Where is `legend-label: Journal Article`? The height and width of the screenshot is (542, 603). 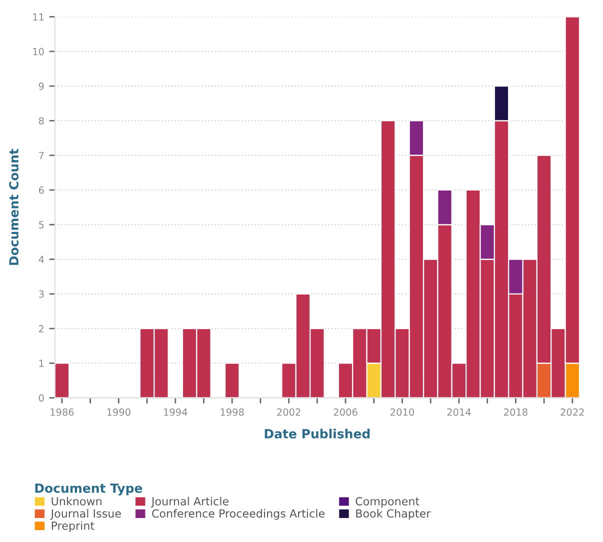
legend-label: Journal Article is located at coordinates (189, 502).